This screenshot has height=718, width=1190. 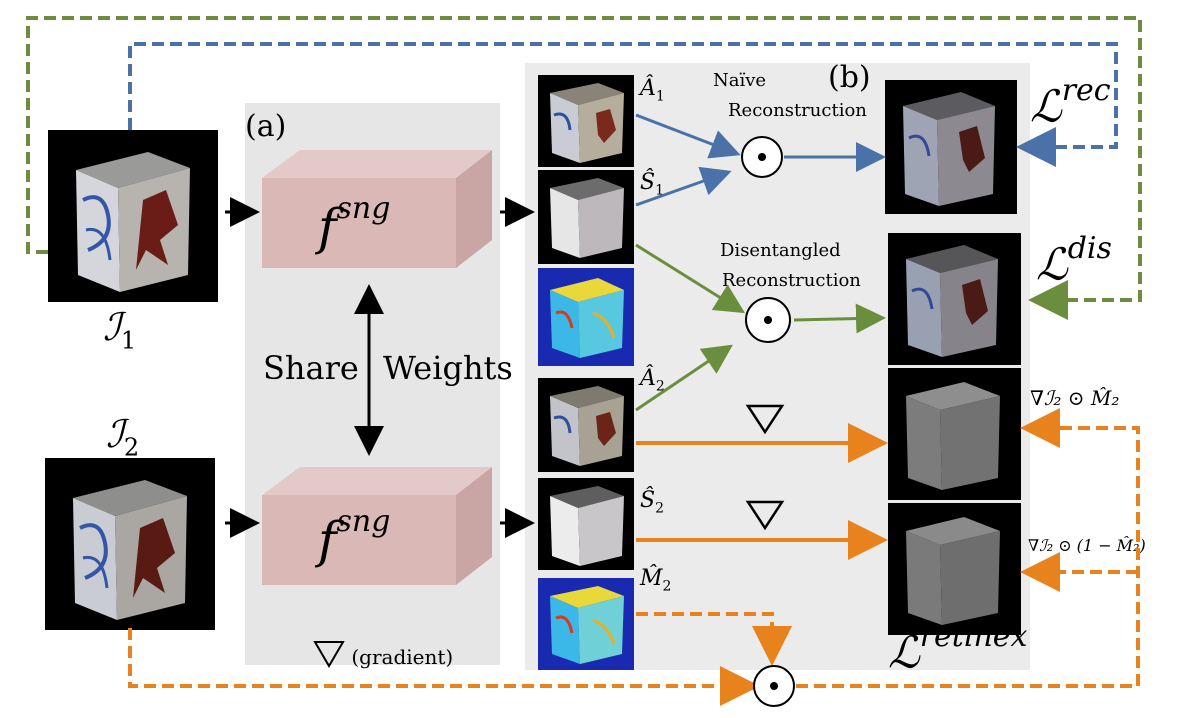 What do you see at coordinates (383, 654) in the screenshot?
I see `gradient-legend: (gradient)` at bounding box center [383, 654].